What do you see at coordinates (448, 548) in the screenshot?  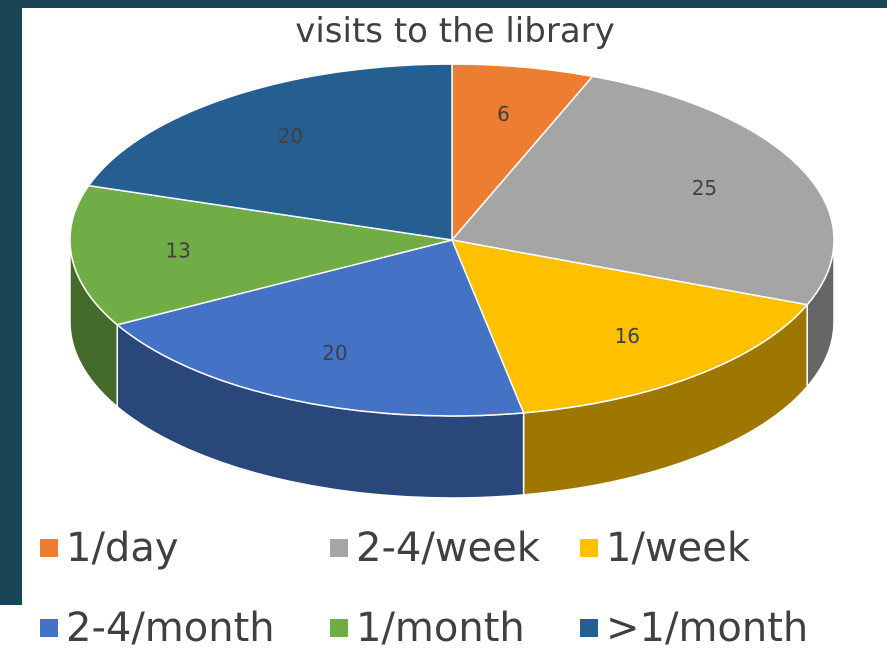 I see `legend-label: 2-4/week` at bounding box center [448, 548].